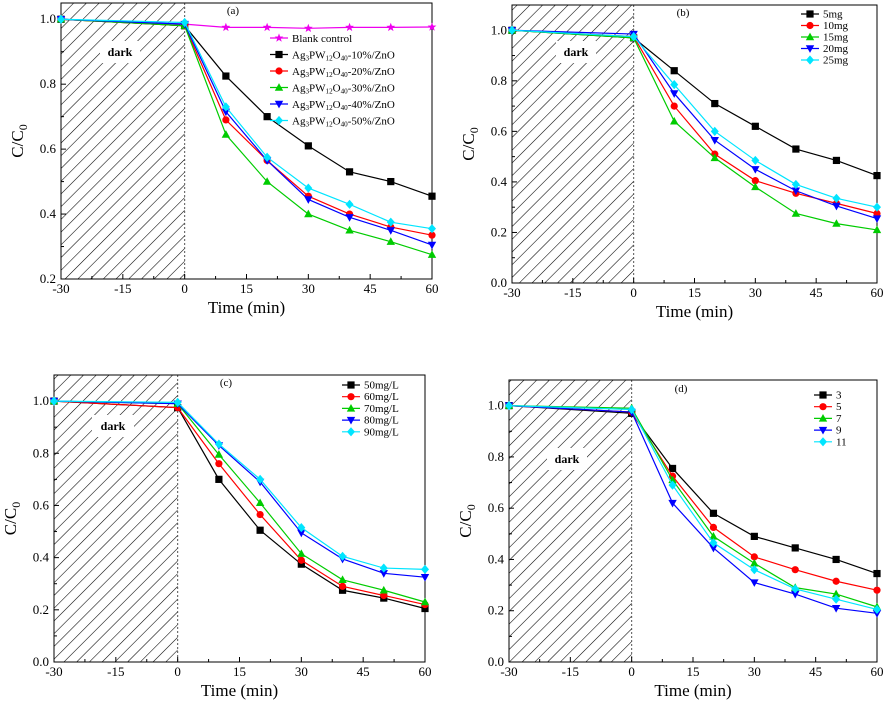  Describe the element at coordinates (370, 386) in the screenshot. I see `legend-item: 50mg/L` at that location.